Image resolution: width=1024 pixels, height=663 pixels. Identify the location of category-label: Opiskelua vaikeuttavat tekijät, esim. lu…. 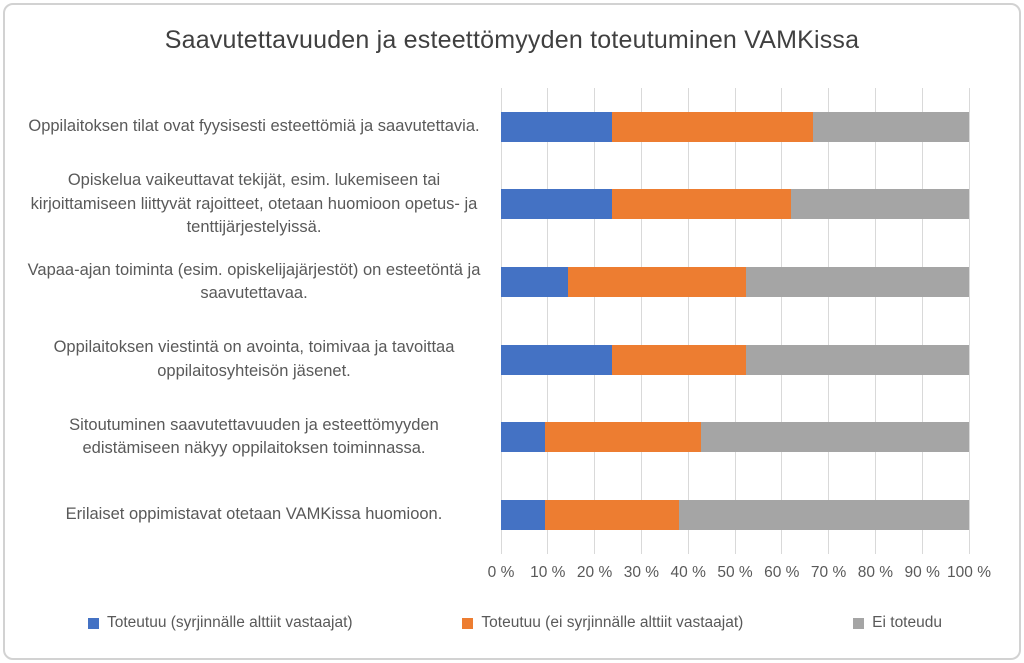
(254, 204).